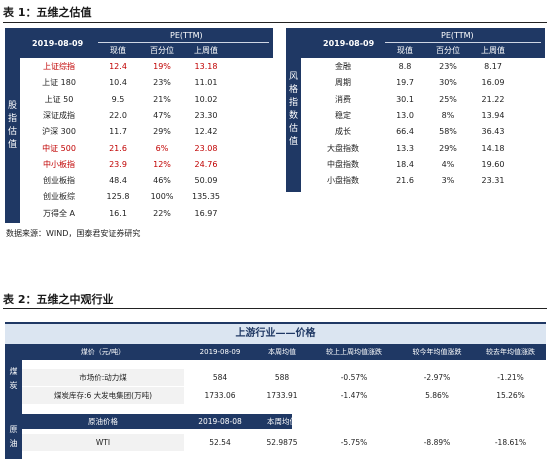 This screenshot has height=459, width=550. I want to click on data-source: 数据来源：WIND，国泰君安证券研究, so click(73, 233).